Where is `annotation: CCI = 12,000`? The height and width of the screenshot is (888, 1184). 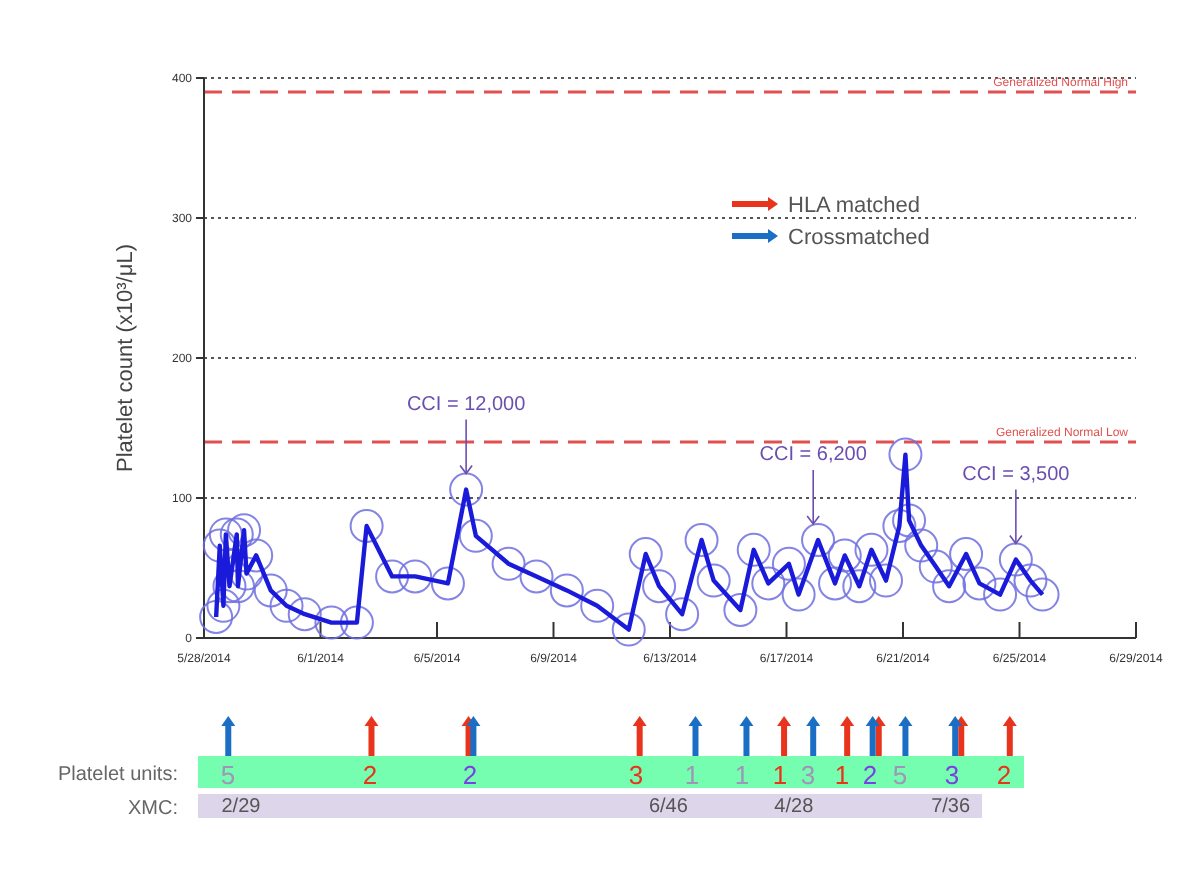
annotation: CCI = 12,000 is located at coordinates (466, 404).